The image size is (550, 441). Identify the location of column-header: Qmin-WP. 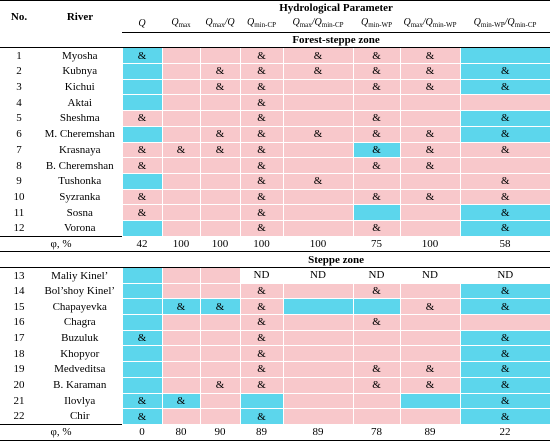
(376, 24).